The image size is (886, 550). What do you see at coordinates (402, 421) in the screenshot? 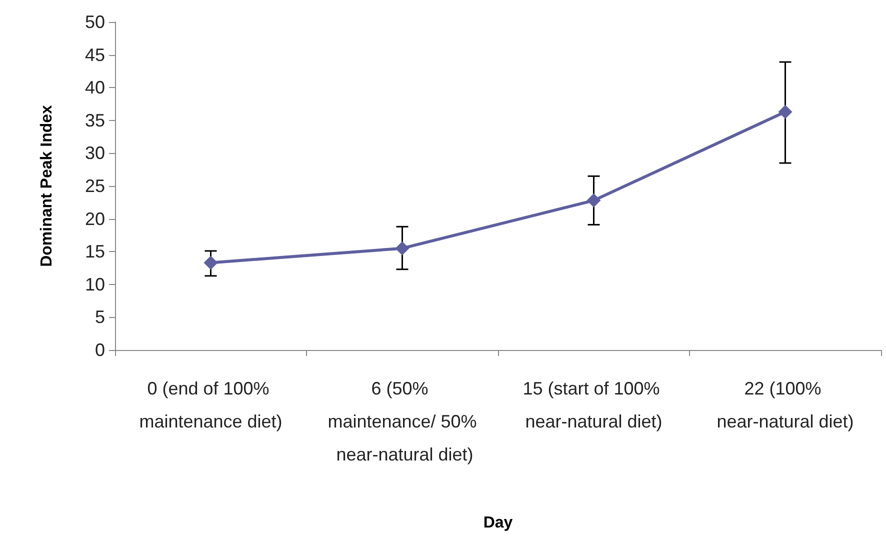
I see `x-tick-label: 6 (50% maintenance/ 50% near-natural diet)` at bounding box center [402, 421].